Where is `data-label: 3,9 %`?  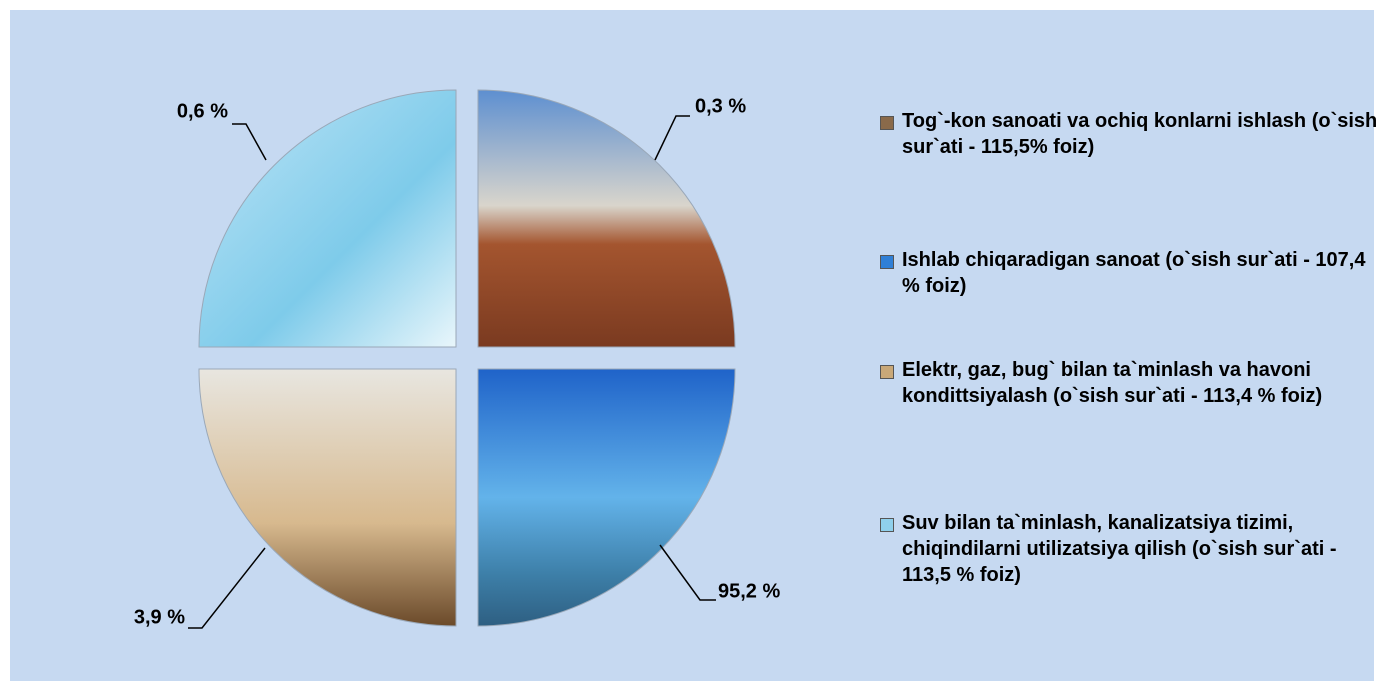
data-label: 3,9 % is located at coordinates (159, 617).